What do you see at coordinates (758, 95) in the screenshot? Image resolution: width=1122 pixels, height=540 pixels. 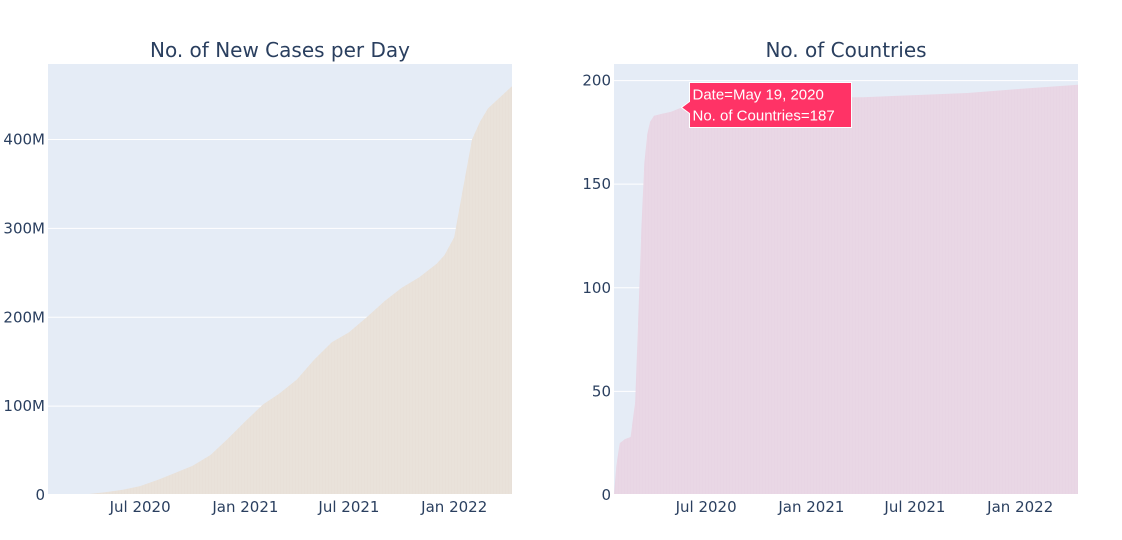 I see `tooltip-date: Date=May 19, 2020` at bounding box center [758, 95].